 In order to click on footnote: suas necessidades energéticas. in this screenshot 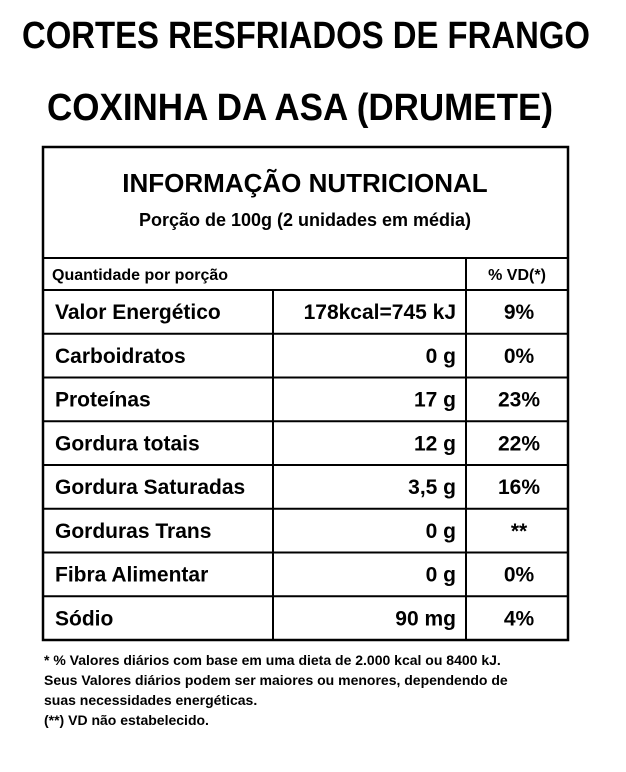, I will do `click(150, 700)`.